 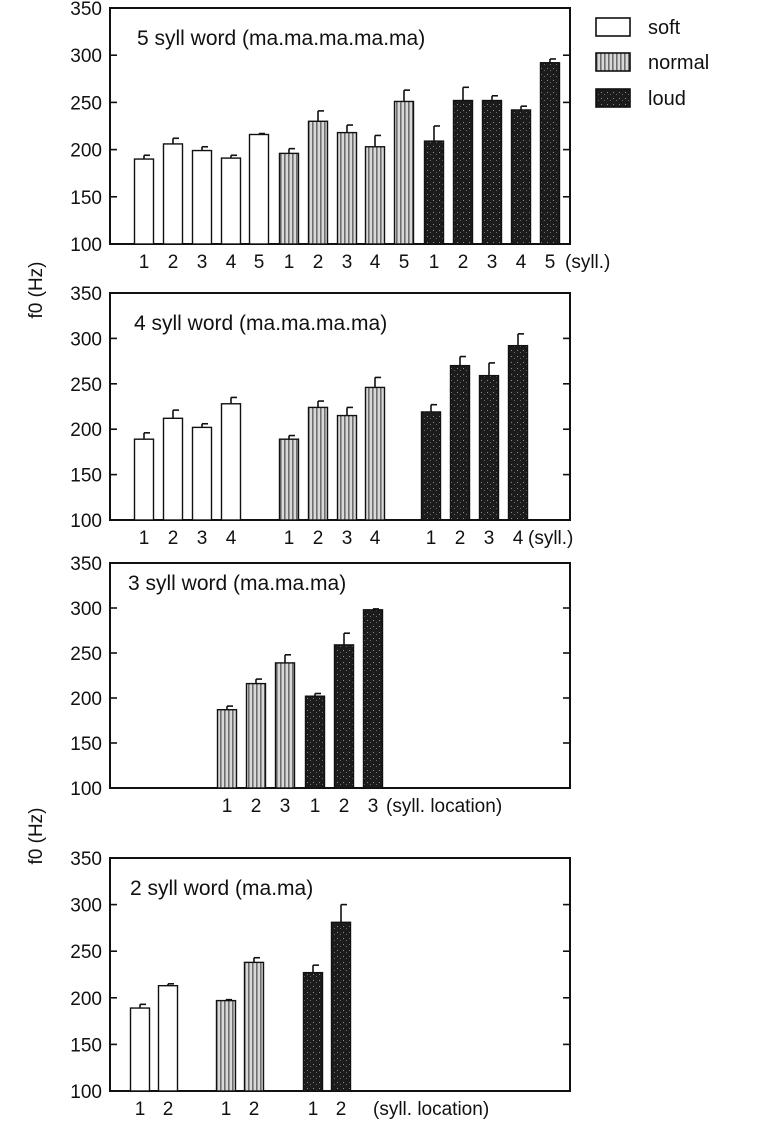 What do you see at coordinates (36, 836) in the screenshot?
I see `y-axis-label-bottom: f0 (Hz)` at bounding box center [36, 836].